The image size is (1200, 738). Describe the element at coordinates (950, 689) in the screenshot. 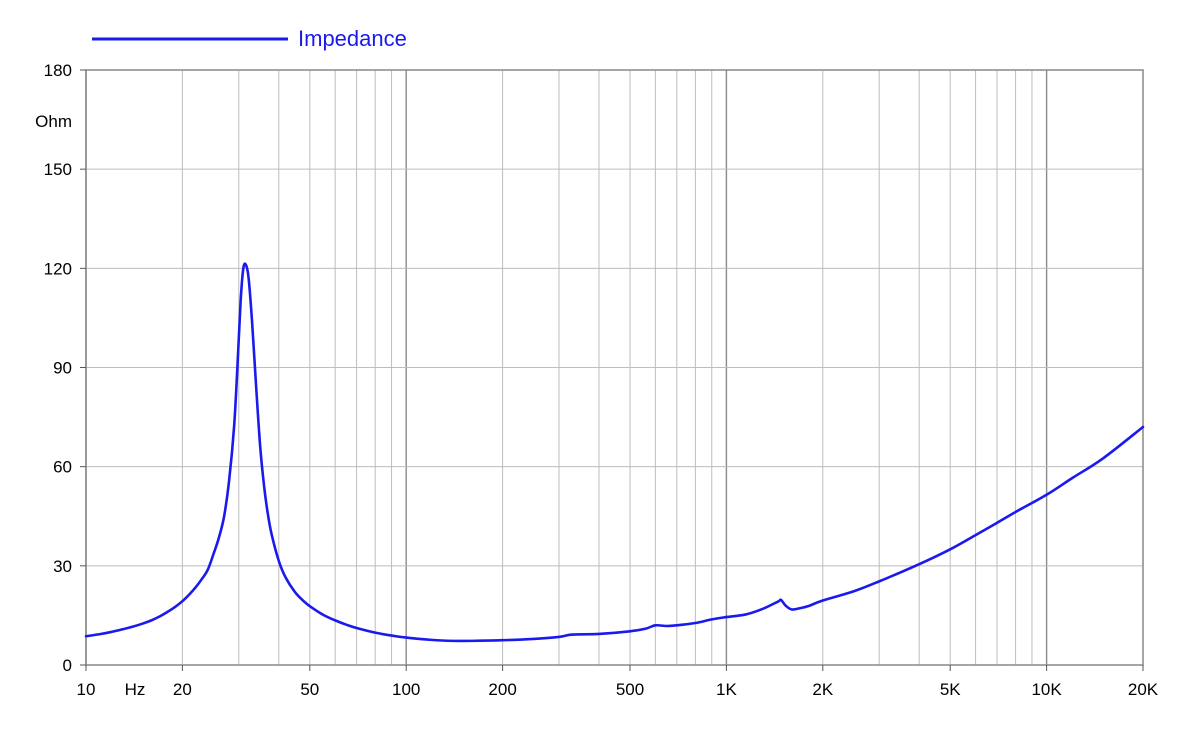

I see `x-tick-label: 5K` at that location.